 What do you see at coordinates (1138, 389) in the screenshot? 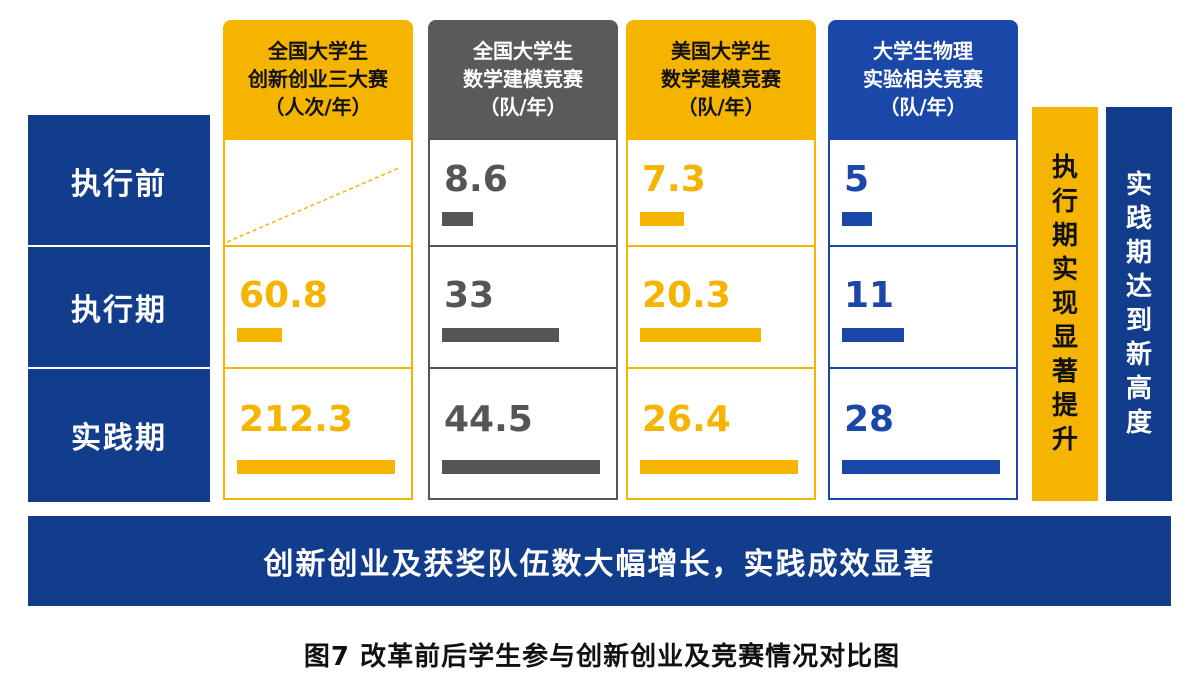
I see `side-note-char: 高` at bounding box center [1138, 389].